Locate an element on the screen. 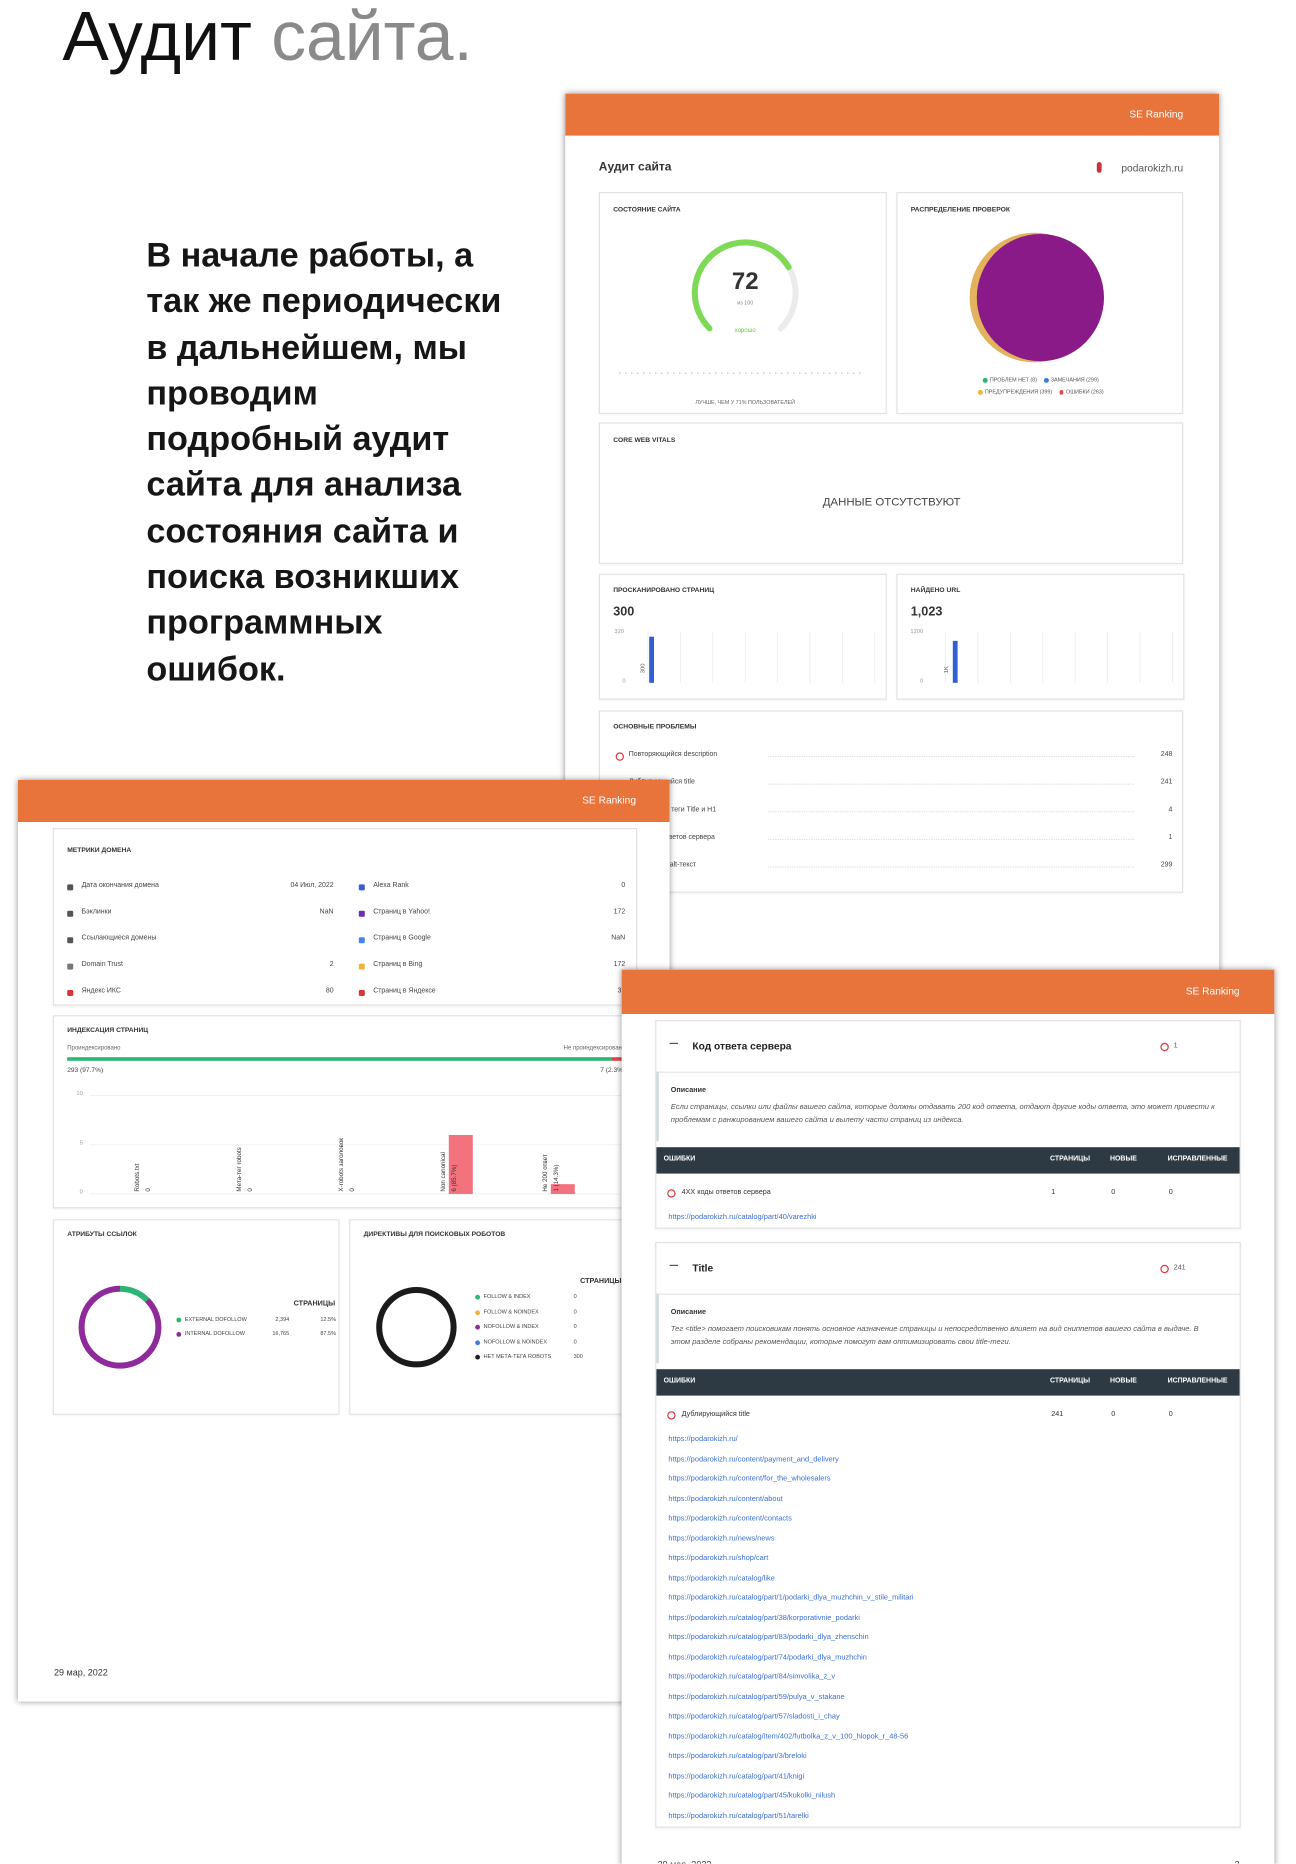 The height and width of the screenshot is (1864, 1296). description-bar is located at coordinates (657, 1106).